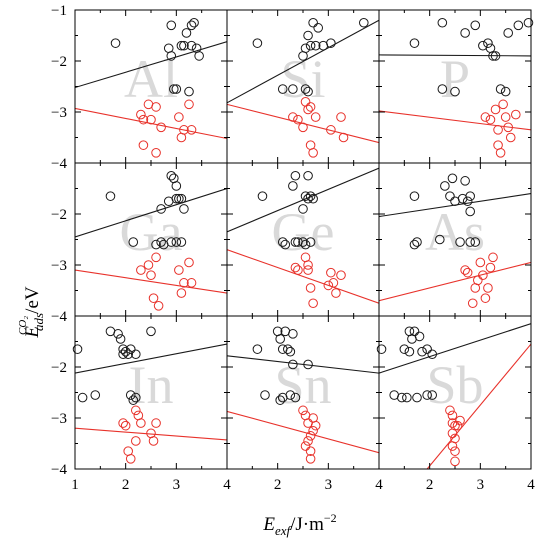 This screenshot has width=537, height=550. I want to click on fit-line-red-ga, so click(151, 281).